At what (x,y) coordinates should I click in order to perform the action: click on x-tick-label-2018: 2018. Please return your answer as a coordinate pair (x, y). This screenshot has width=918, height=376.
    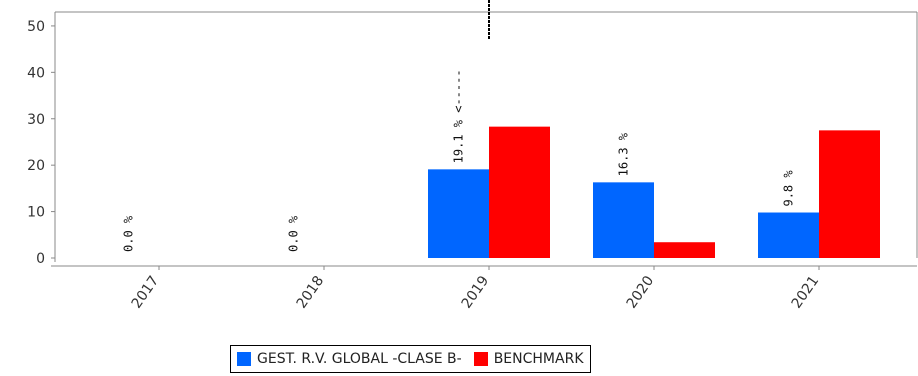
    Looking at the image, I should click on (311, 292).